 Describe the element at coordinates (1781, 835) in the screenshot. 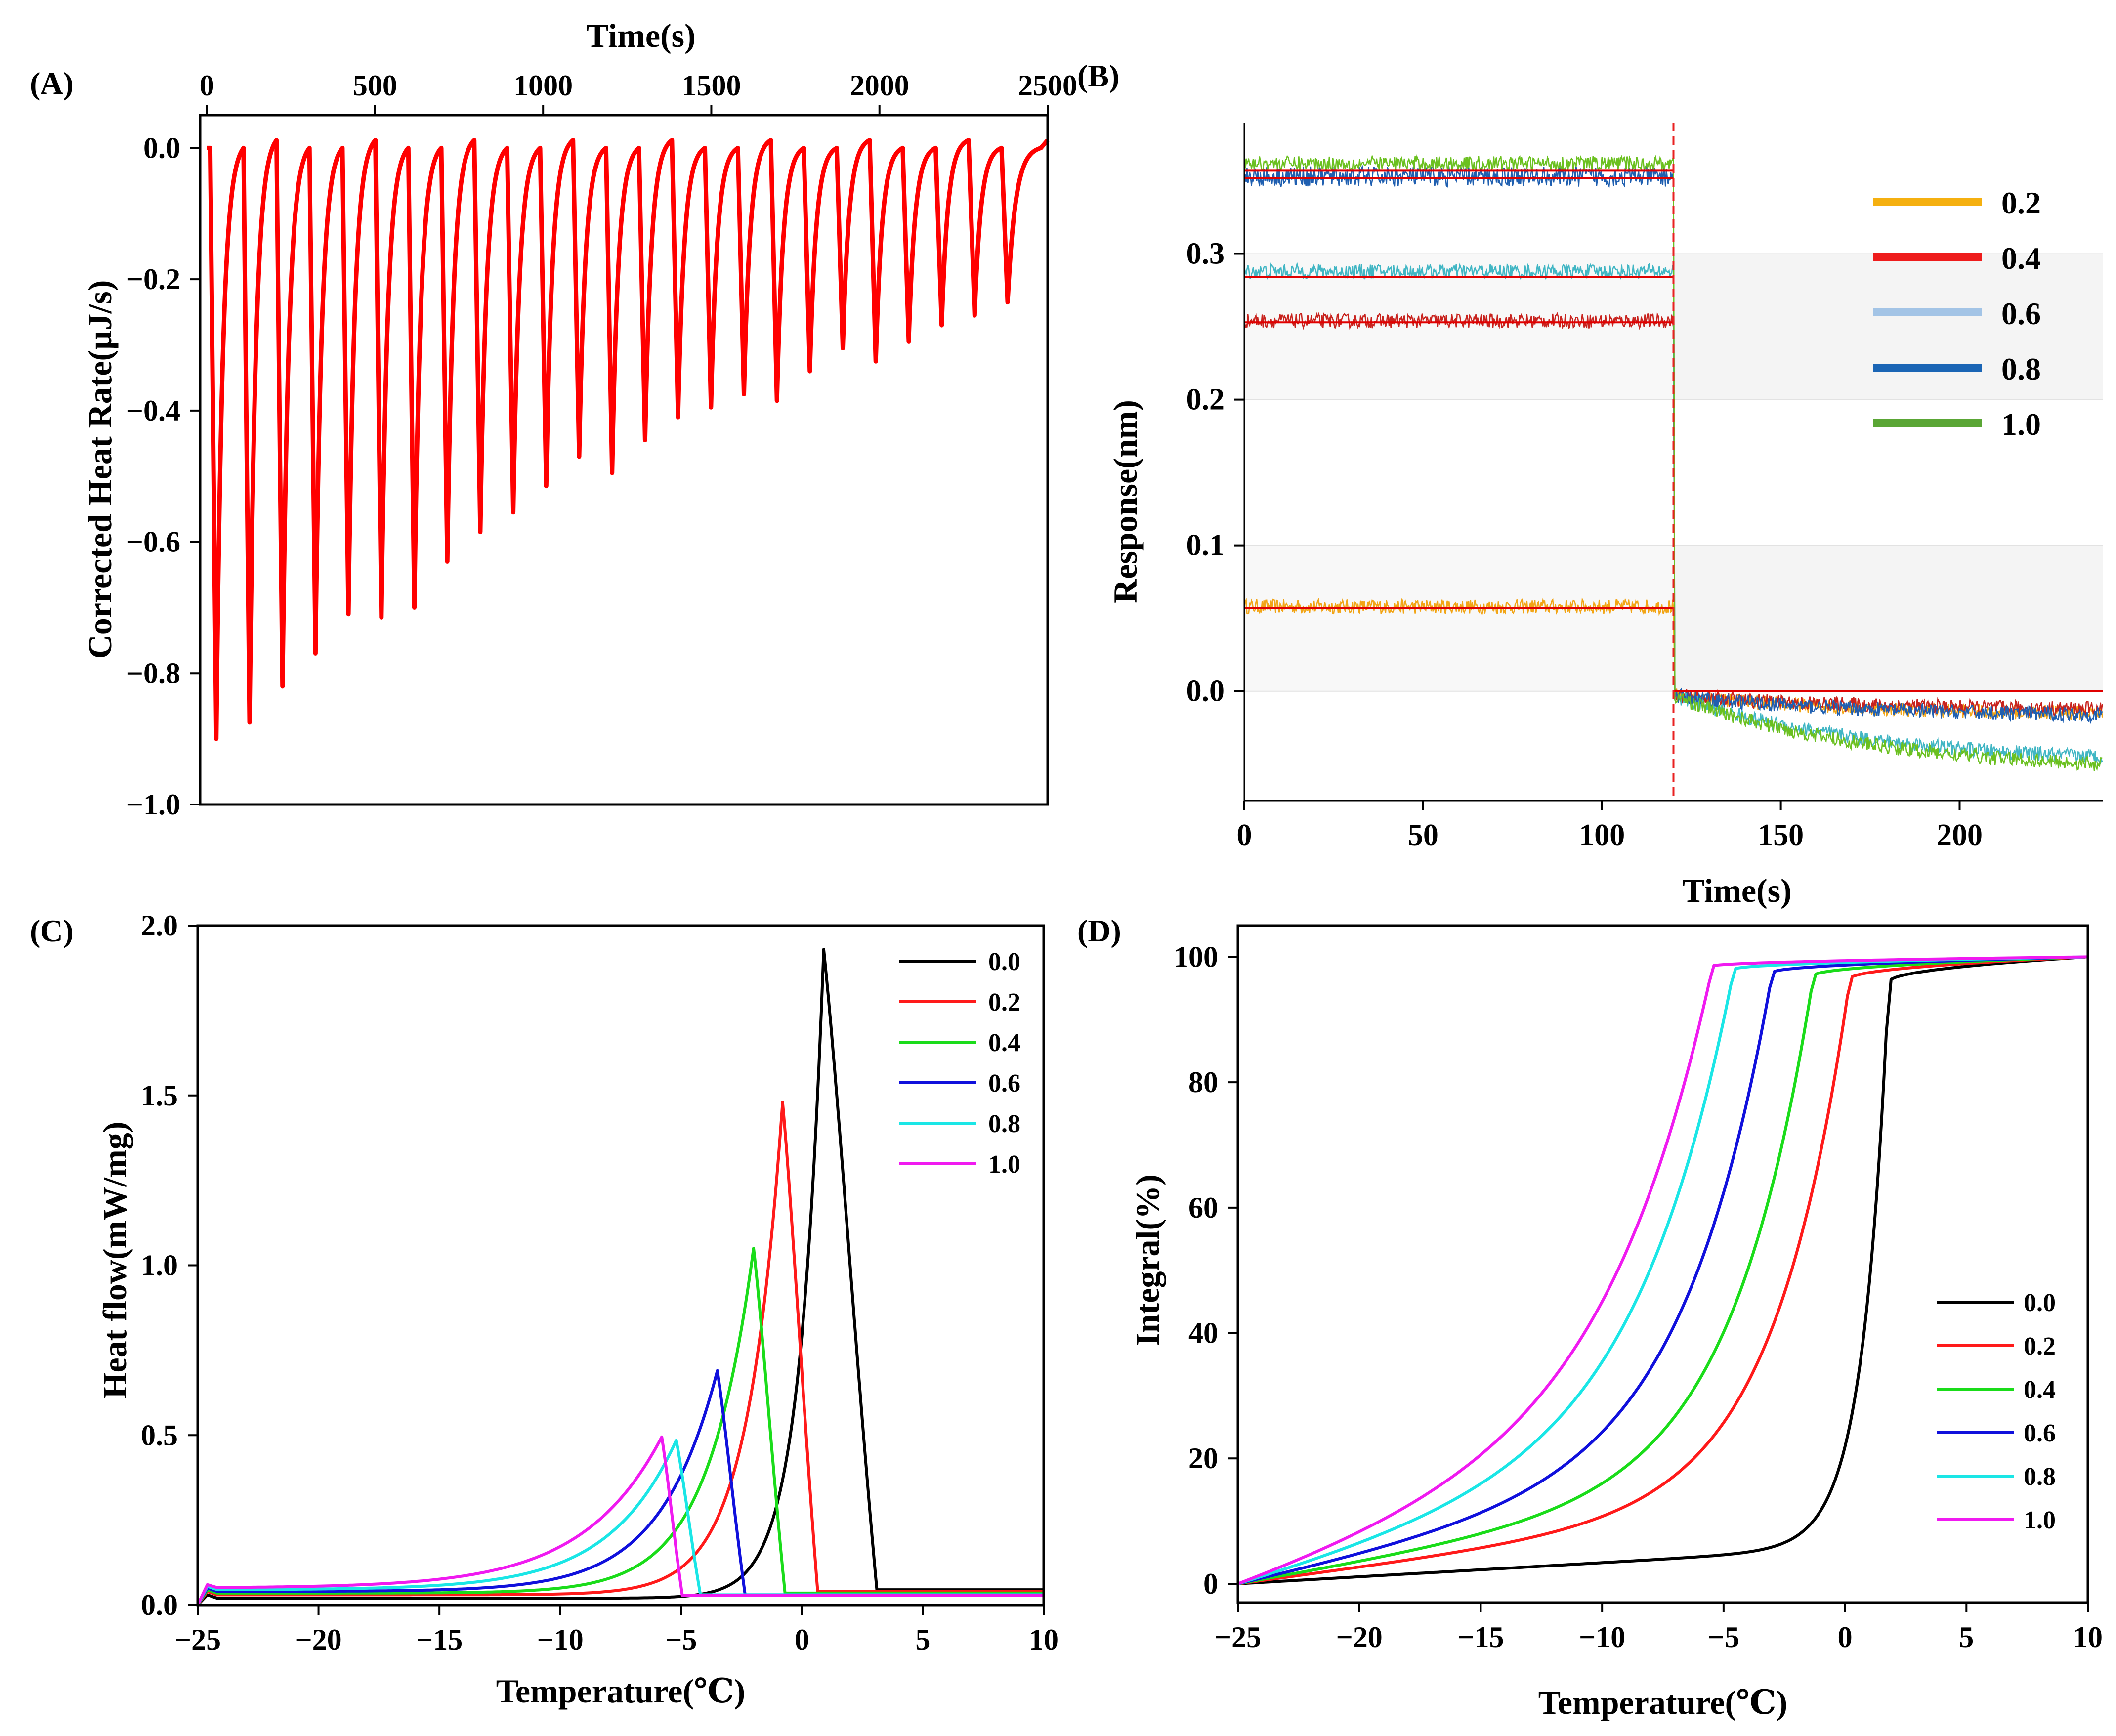

I see `x-tick-label: 150` at that location.